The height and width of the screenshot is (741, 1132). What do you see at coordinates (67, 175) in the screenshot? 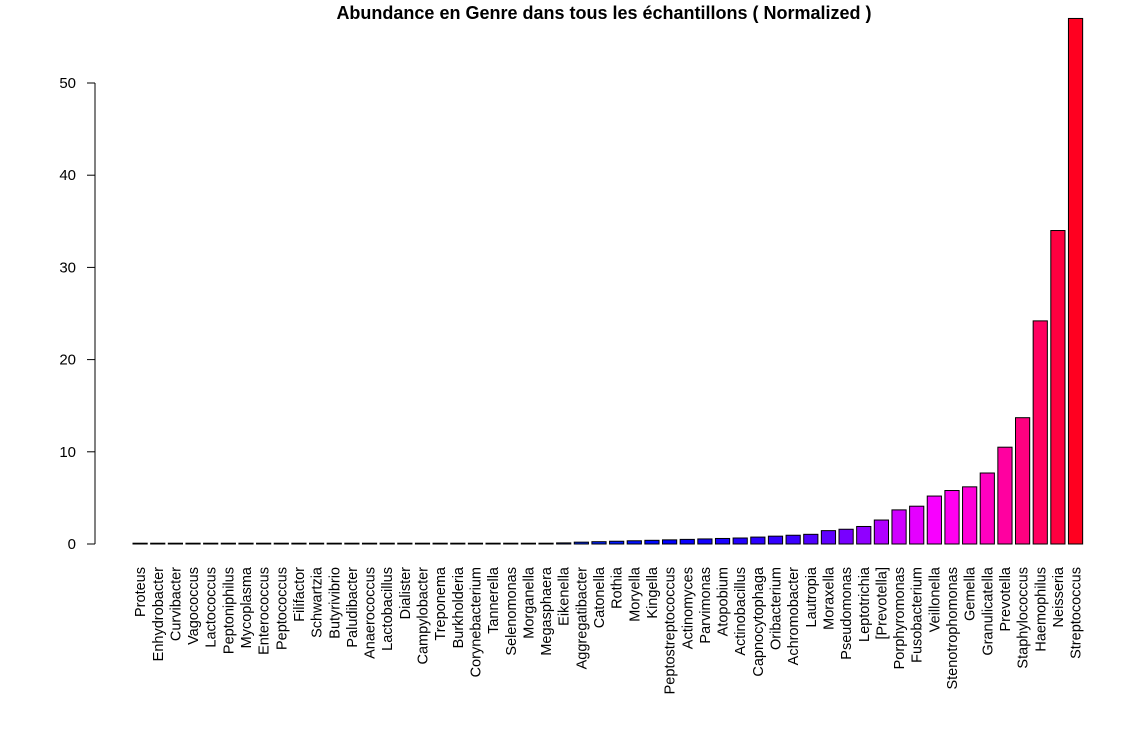
I see `y-tick-label: 40` at bounding box center [67, 175].